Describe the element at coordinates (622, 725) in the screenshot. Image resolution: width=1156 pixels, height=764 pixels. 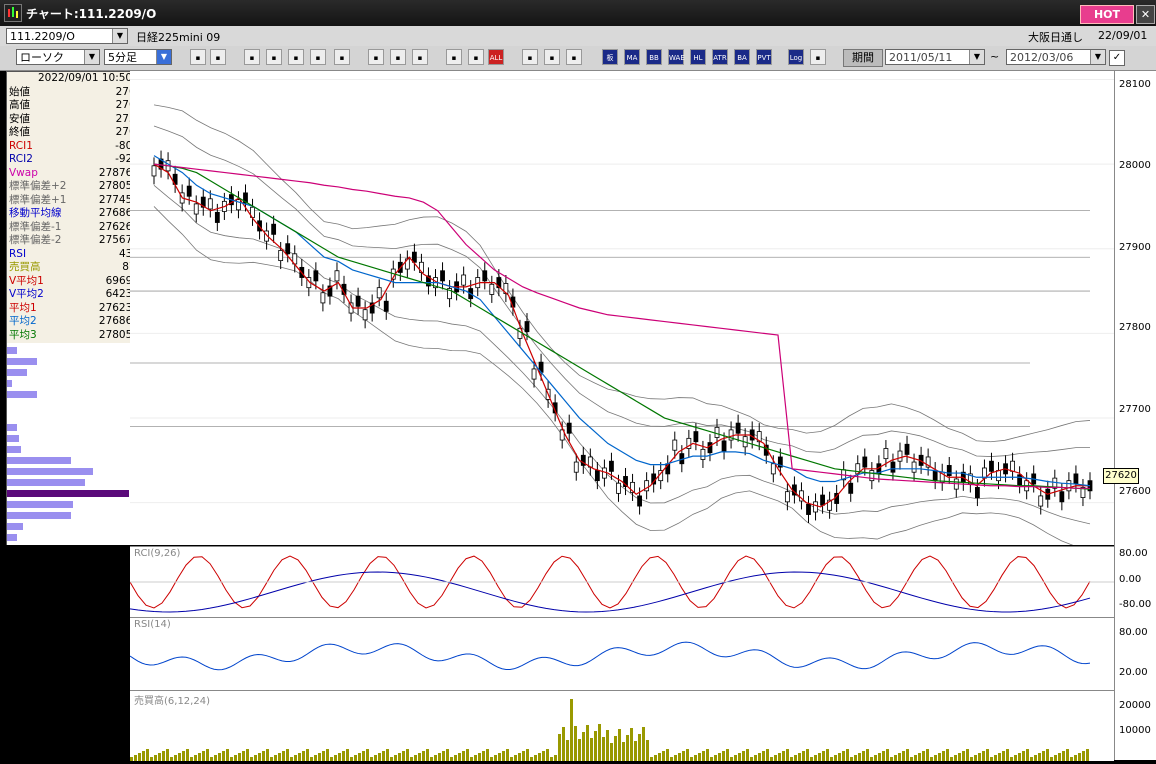
I see `volume-panel: 売買高(6,12,24)` at that location.